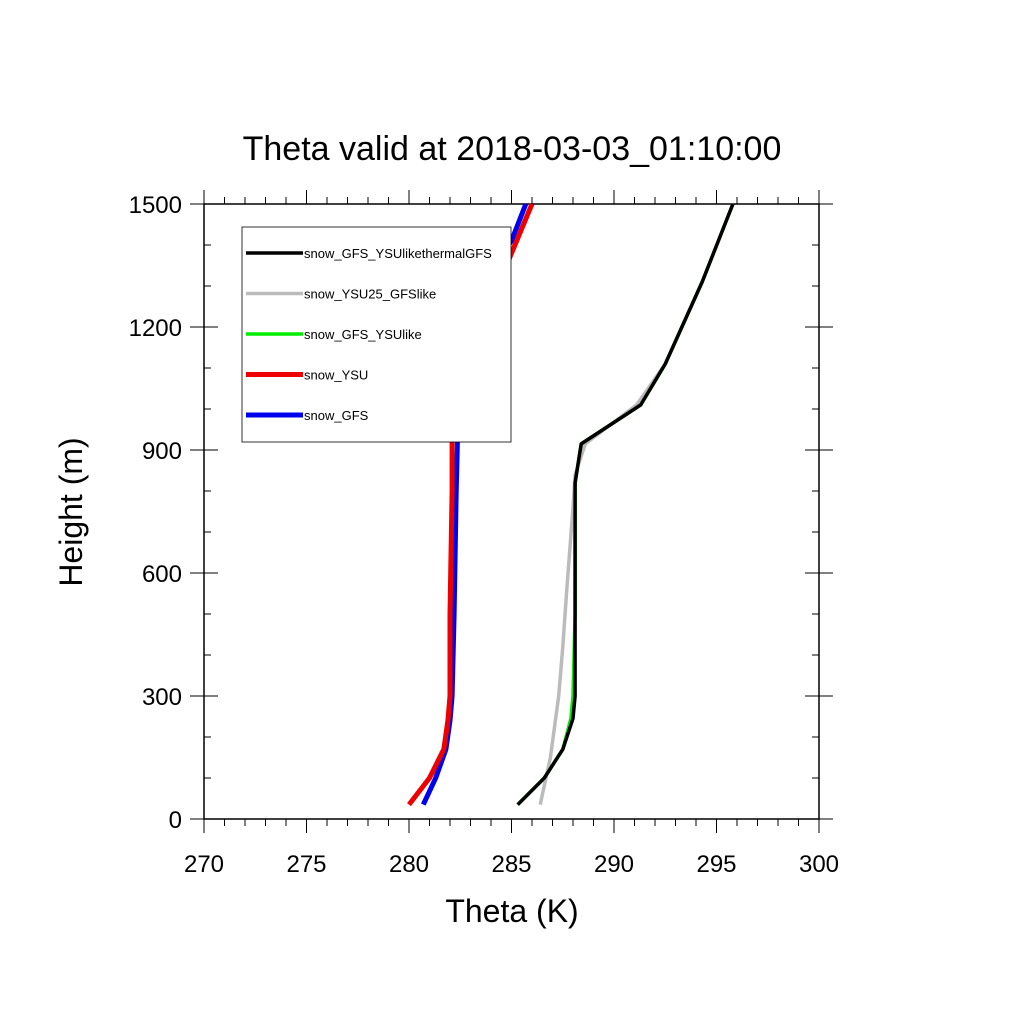 This screenshot has width=1024, height=1024. Describe the element at coordinates (336, 375) in the screenshot. I see `legend-label: snow_YSU` at that location.